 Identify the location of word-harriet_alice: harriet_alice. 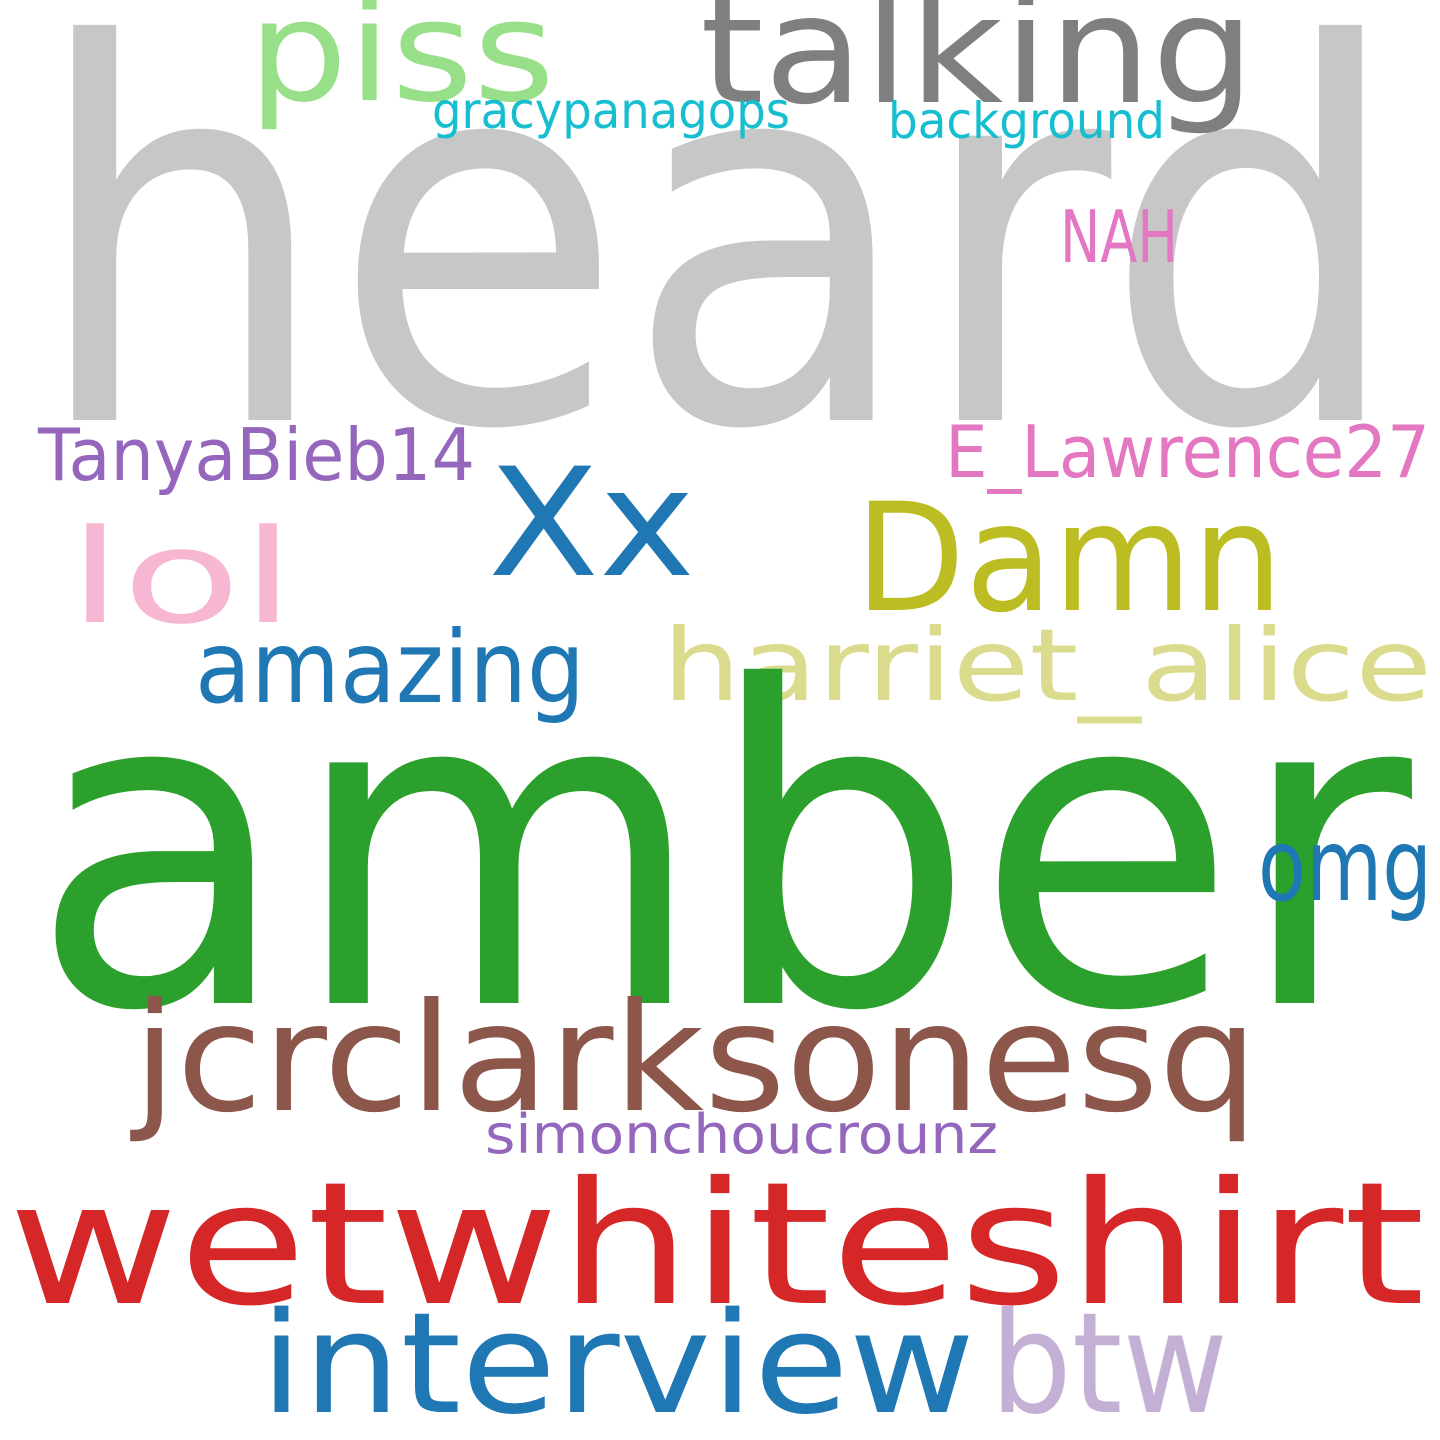
(1047, 665).